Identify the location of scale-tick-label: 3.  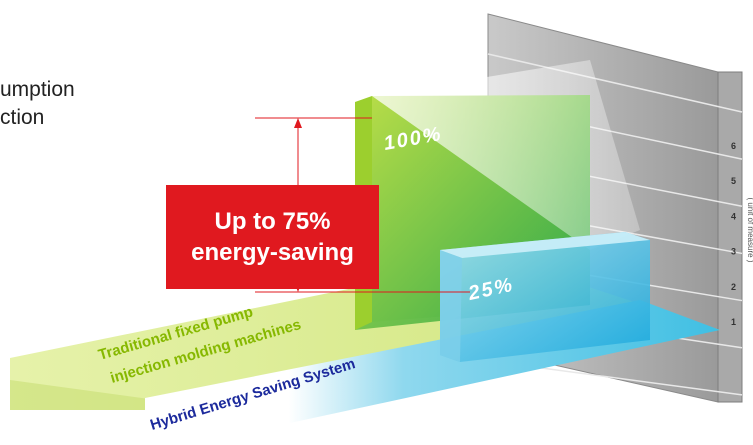
(733, 252).